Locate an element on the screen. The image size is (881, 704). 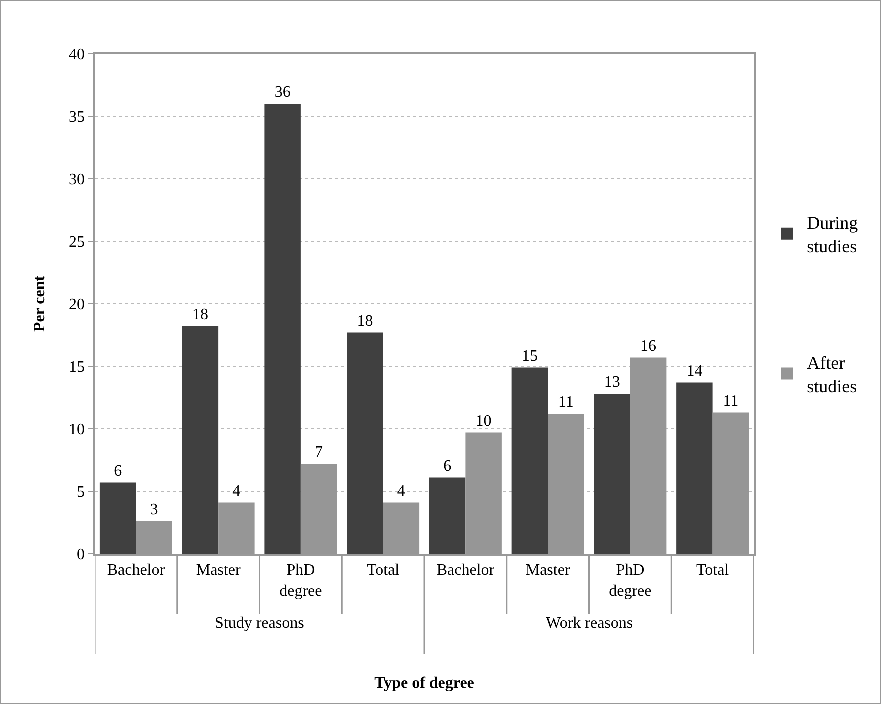
data-label: 36 is located at coordinates (282, 92).